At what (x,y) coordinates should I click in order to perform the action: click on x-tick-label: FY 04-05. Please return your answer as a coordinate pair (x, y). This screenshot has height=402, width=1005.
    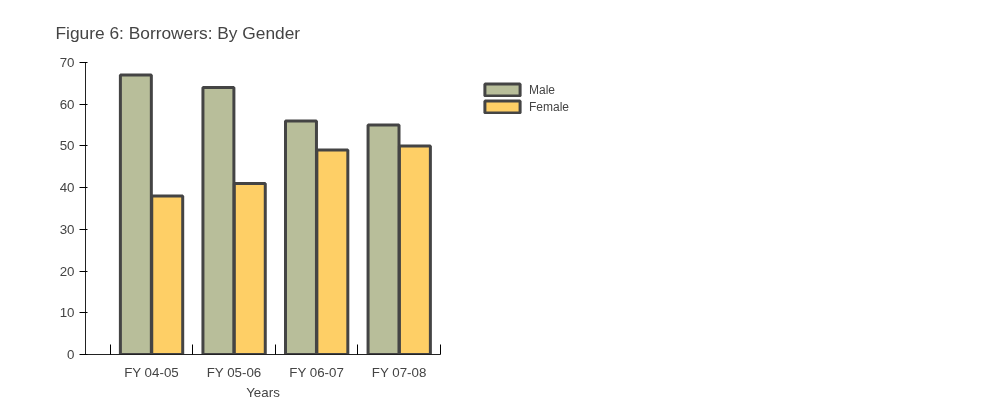
    Looking at the image, I should click on (151, 372).